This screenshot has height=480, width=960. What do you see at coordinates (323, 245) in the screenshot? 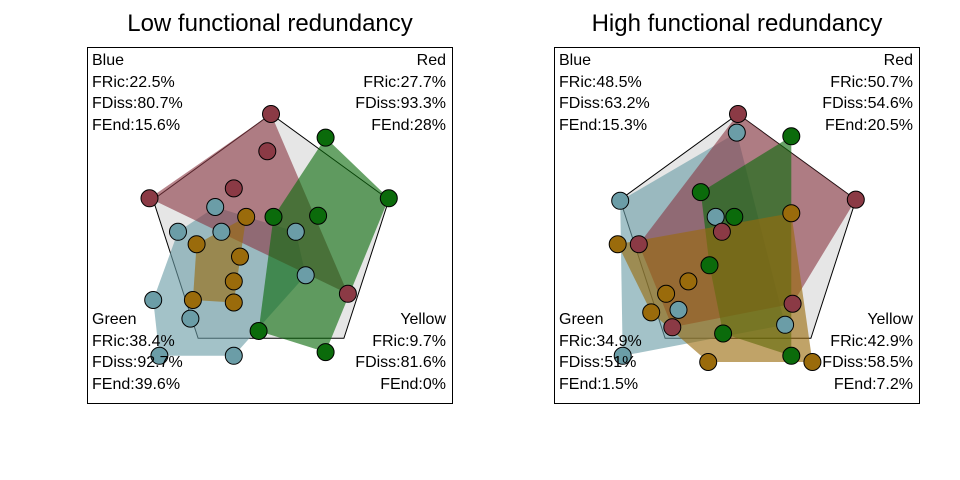
I see `hull-green` at bounding box center [323, 245].